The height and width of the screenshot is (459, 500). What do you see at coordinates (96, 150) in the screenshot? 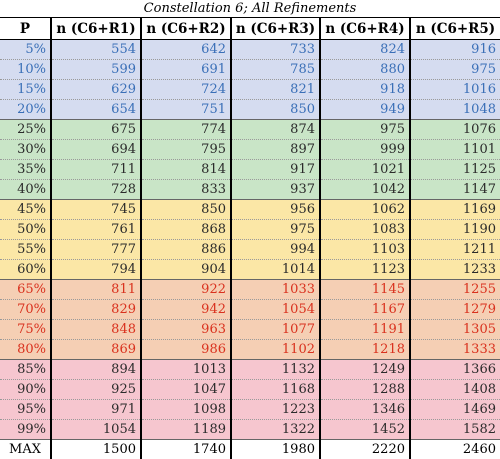
I see `value-cell: 694` at bounding box center [96, 150].